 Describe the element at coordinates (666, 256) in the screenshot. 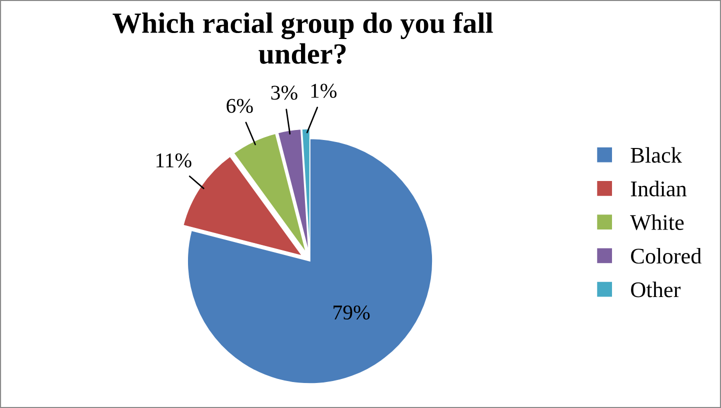

I see `legend-label: Colored` at that location.